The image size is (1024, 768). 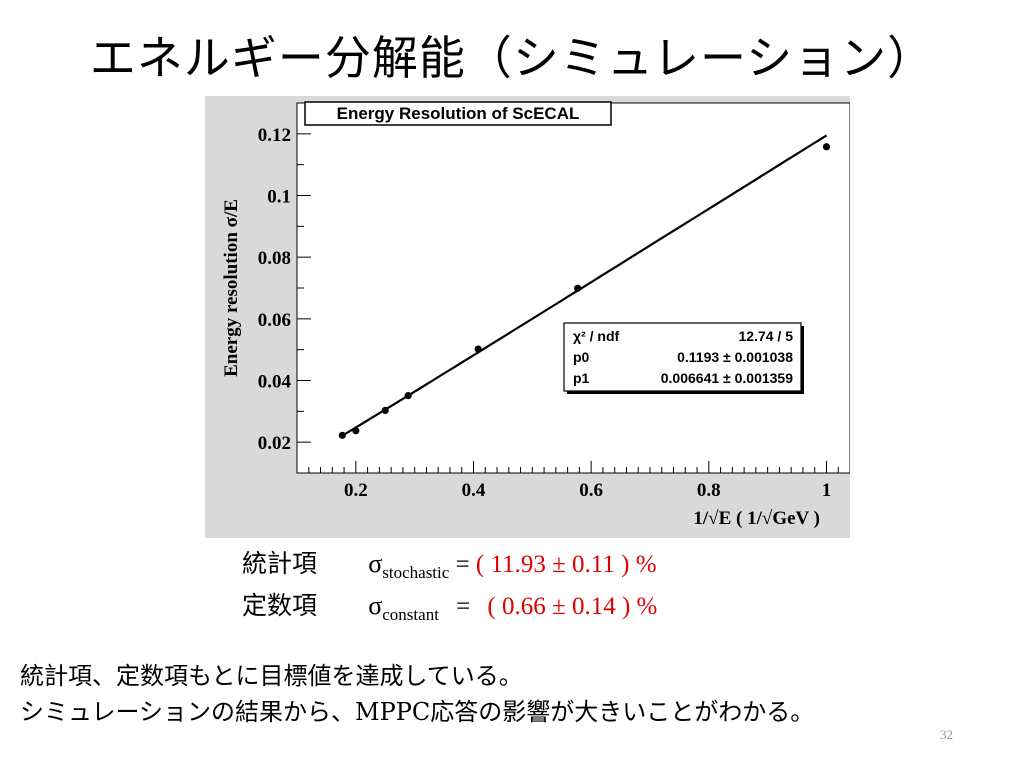 What do you see at coordinates (581, 357) in the screenshot?
I see `stats-label-p0: p0` at bounding box center [581, 357].